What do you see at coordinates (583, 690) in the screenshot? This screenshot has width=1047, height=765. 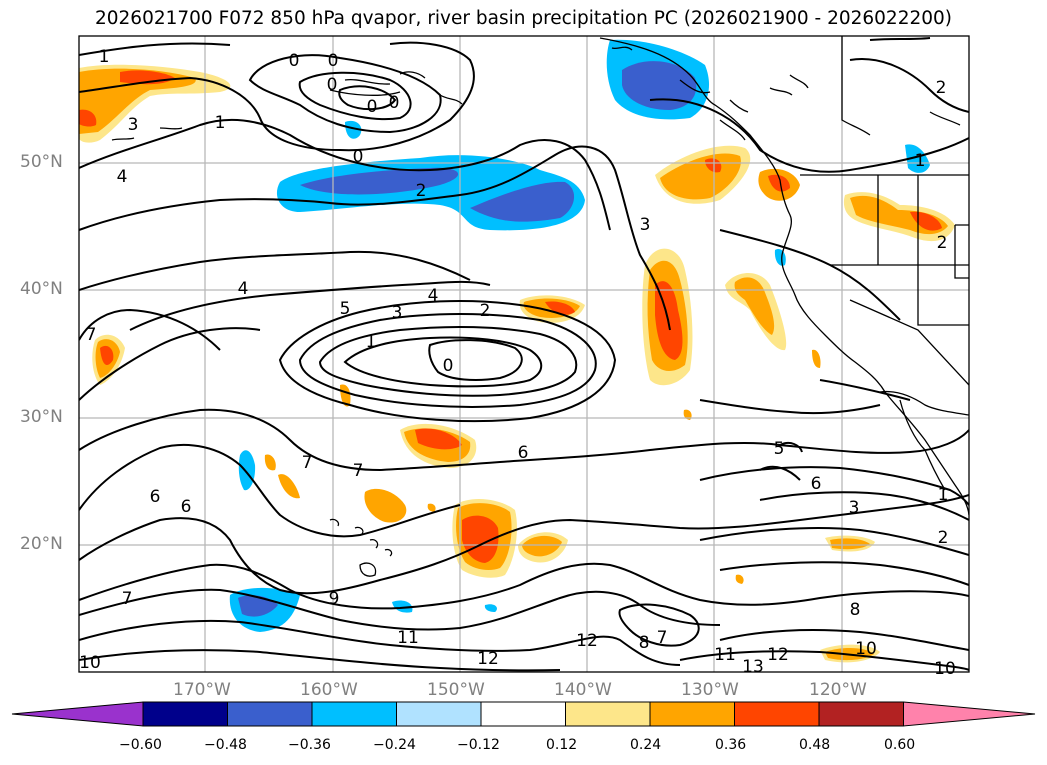 I see `lon-label: 140°W` at bounding box center [583, 690].